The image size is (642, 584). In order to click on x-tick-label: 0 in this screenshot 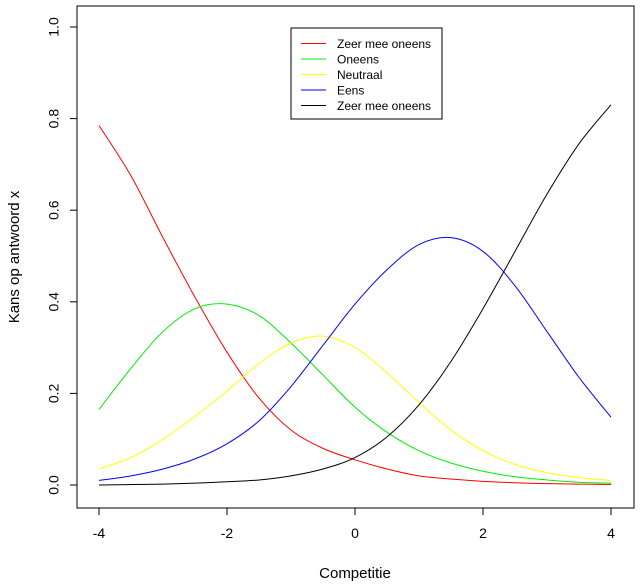, I will do `click(355, 533)`.